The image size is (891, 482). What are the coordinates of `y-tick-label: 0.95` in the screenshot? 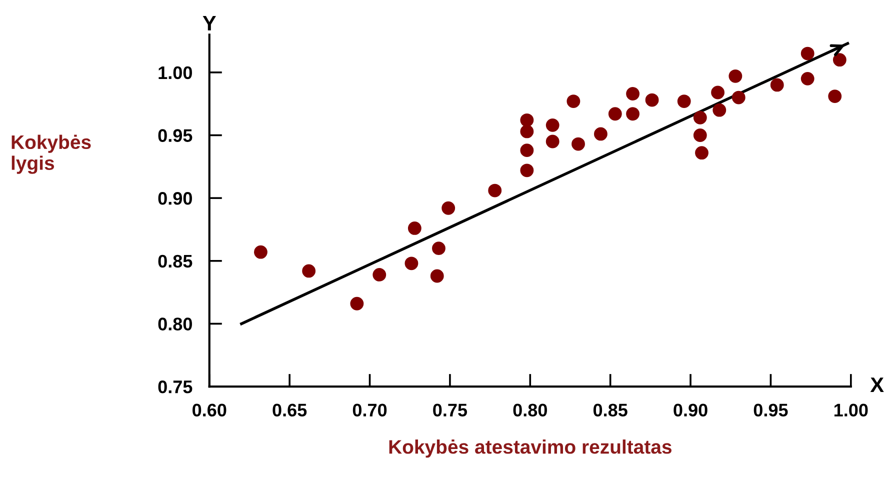 It's located at (175, 135).